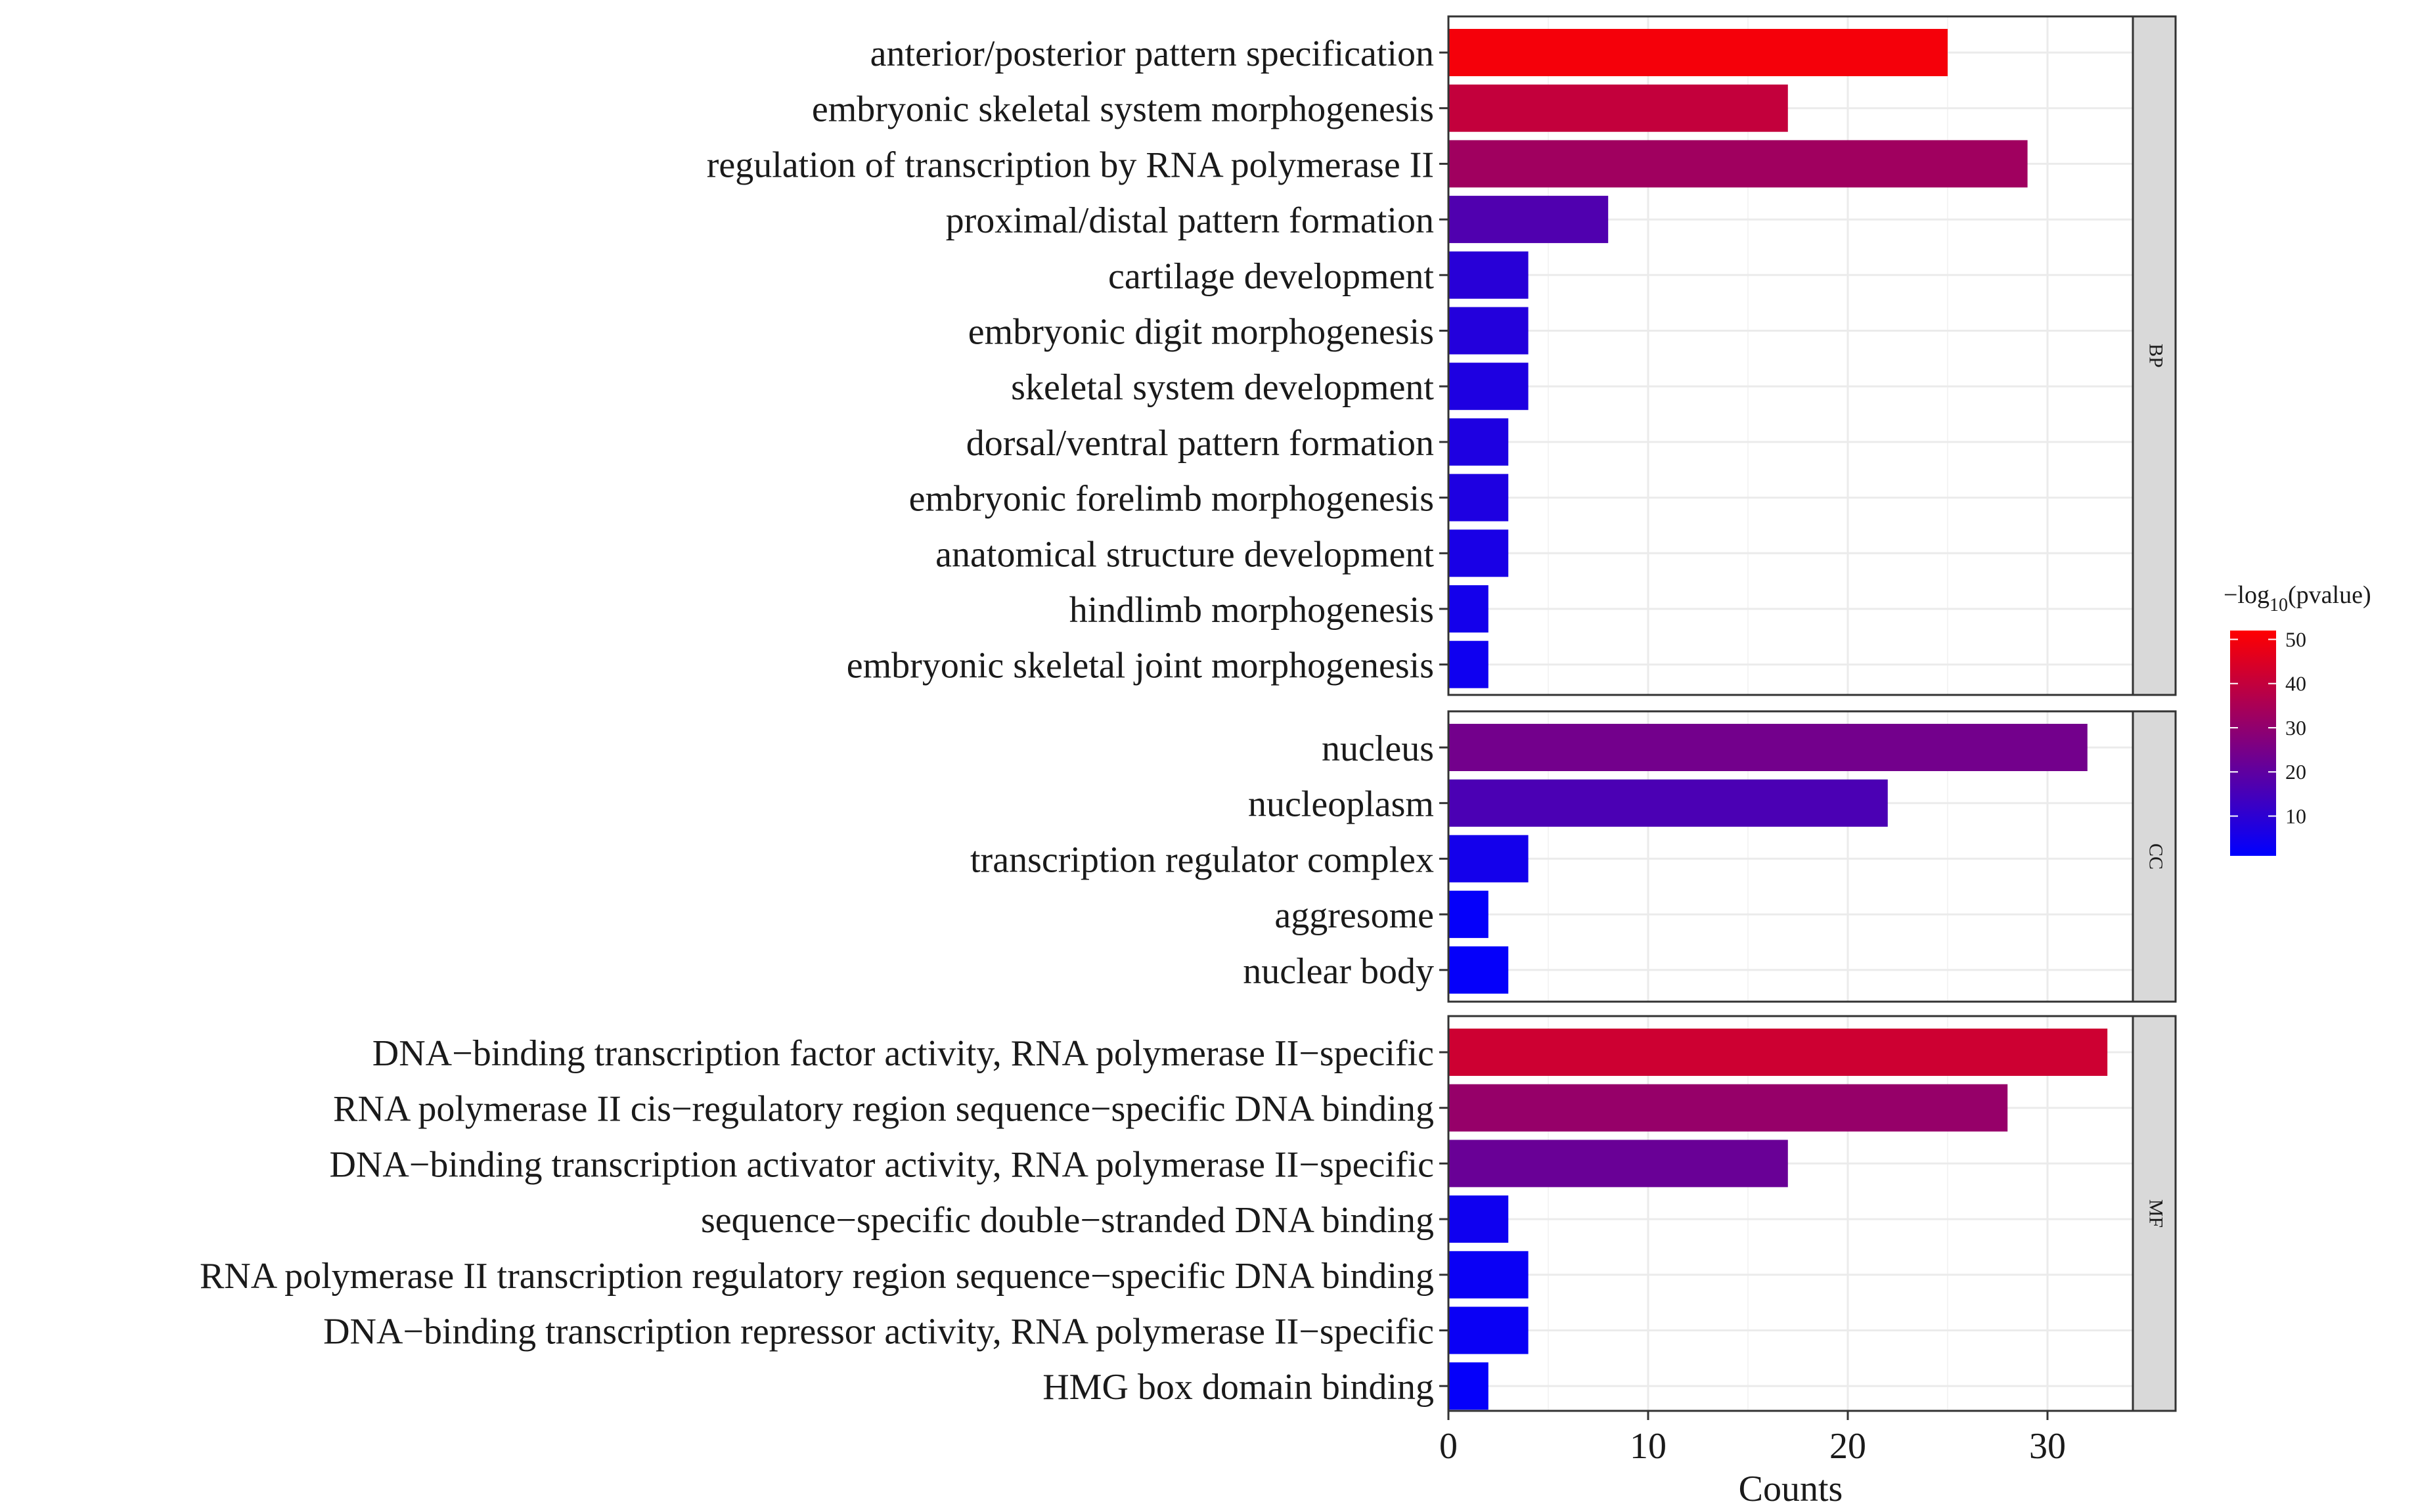 The width and height of the screenshot is (2416, 1512). What do you see at coordinates (1251, 611) in the screenshot?
I see `category-label: hindlimb morphogenesis` at bounding box center [1251, 611].